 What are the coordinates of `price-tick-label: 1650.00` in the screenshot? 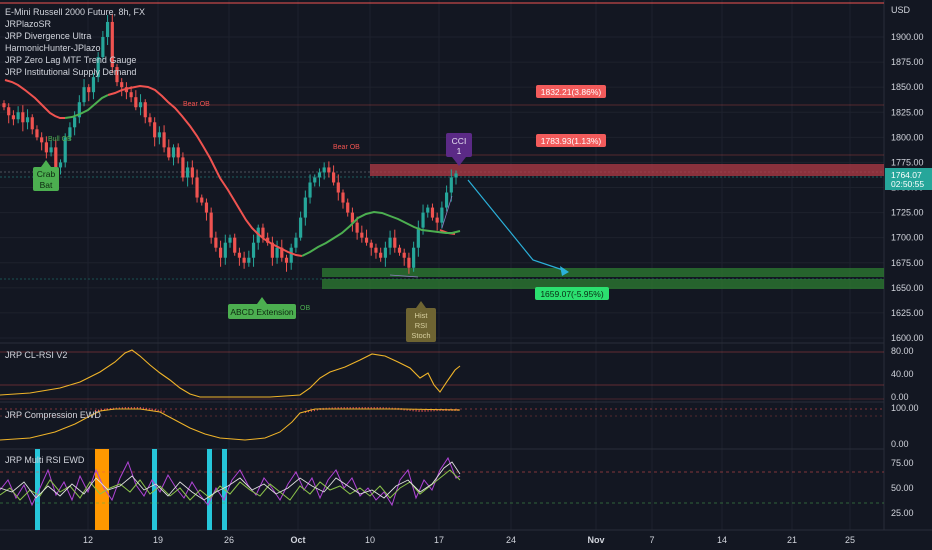 It's located at (907, 288).